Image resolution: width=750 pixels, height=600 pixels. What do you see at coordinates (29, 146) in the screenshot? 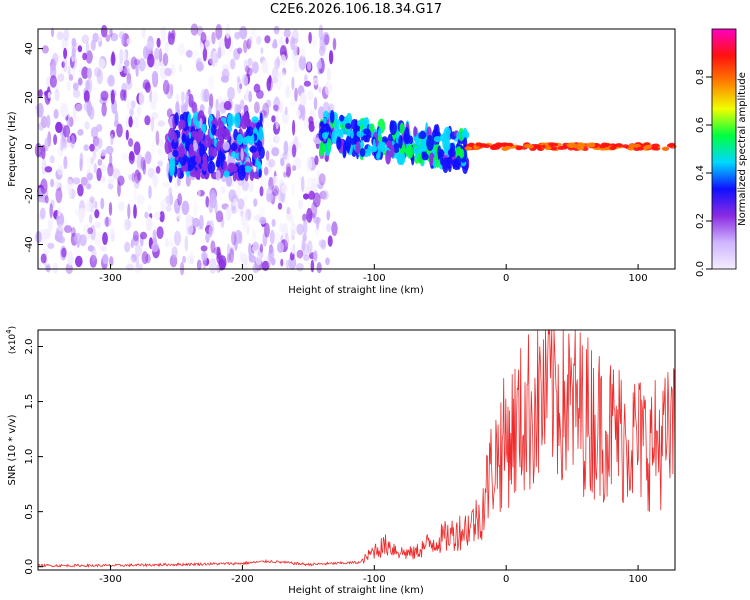
I see `y-tick-label: 0` at bounding box center [29, 146].